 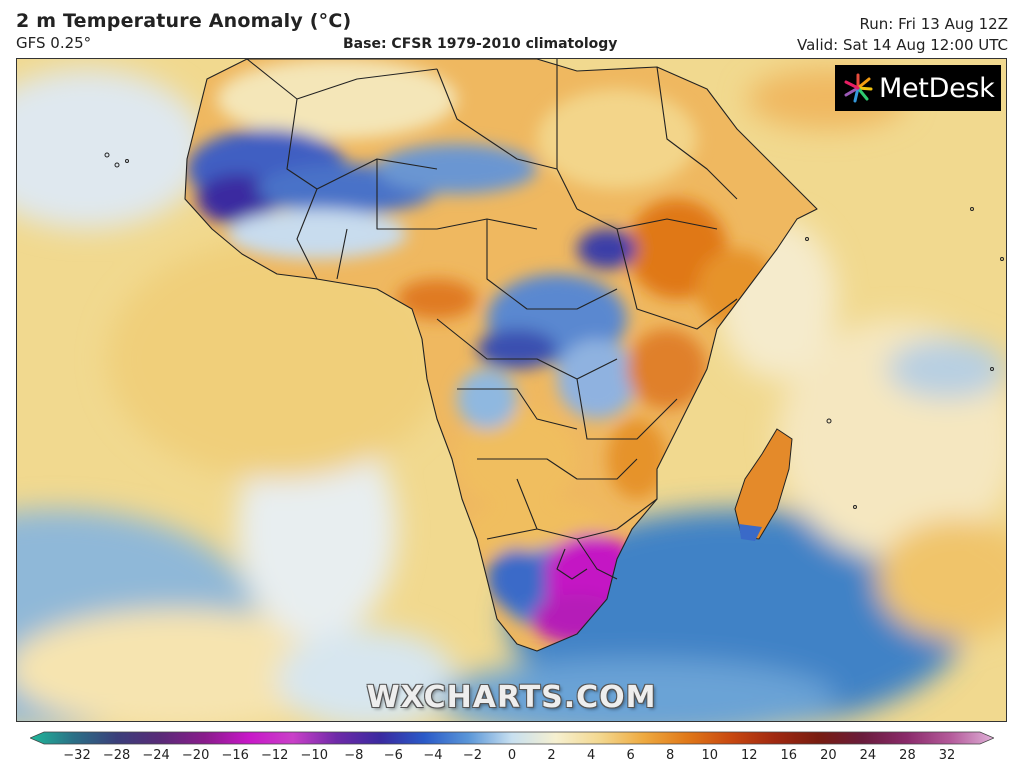 What do you see at coordinates (858, 88) in the screenshot?
I see `metdesk-logo-icon` at bounding box center [858, 88].